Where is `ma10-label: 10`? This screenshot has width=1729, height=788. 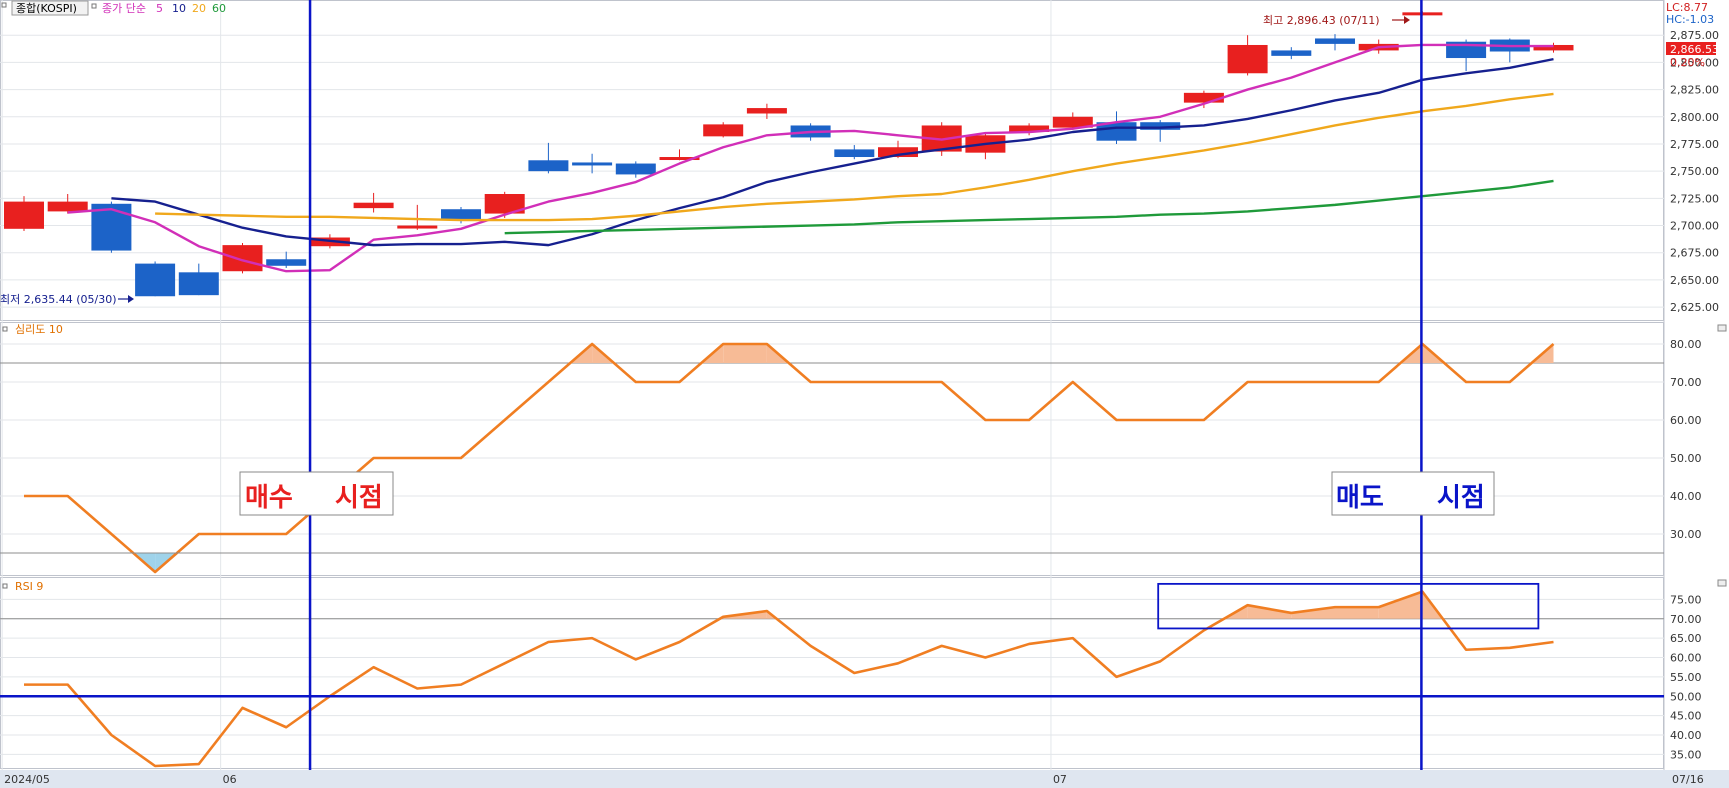
ma10-label: 10 is located at coordinates (179, 8).